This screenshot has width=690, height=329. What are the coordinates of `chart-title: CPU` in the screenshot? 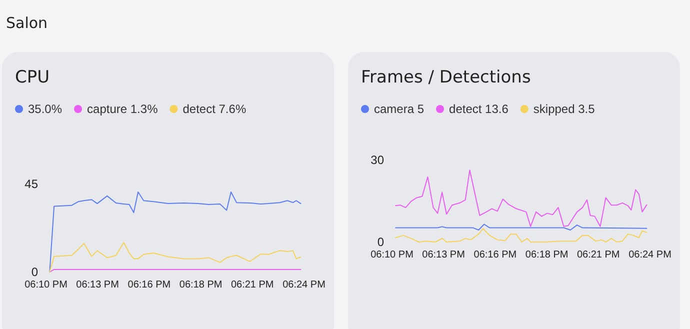 It's located at (32, 78).